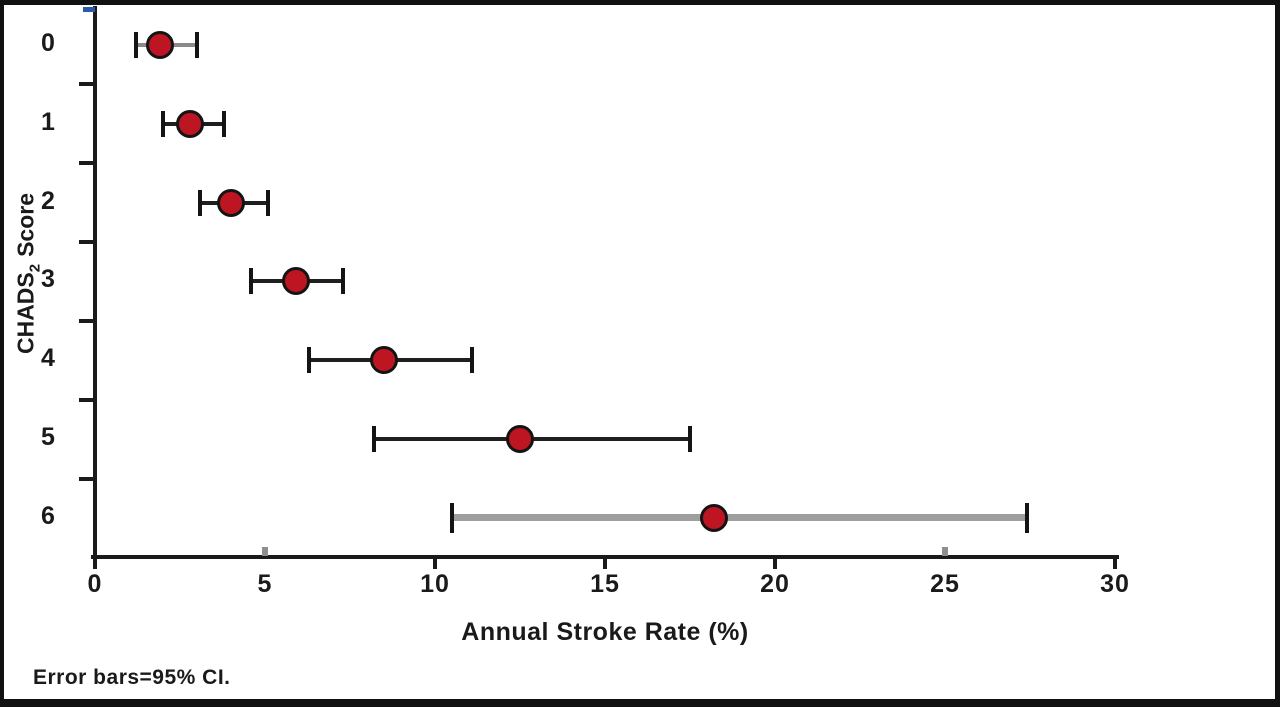  I want to click on y-axis-category-label: 0, so click(48, 43).